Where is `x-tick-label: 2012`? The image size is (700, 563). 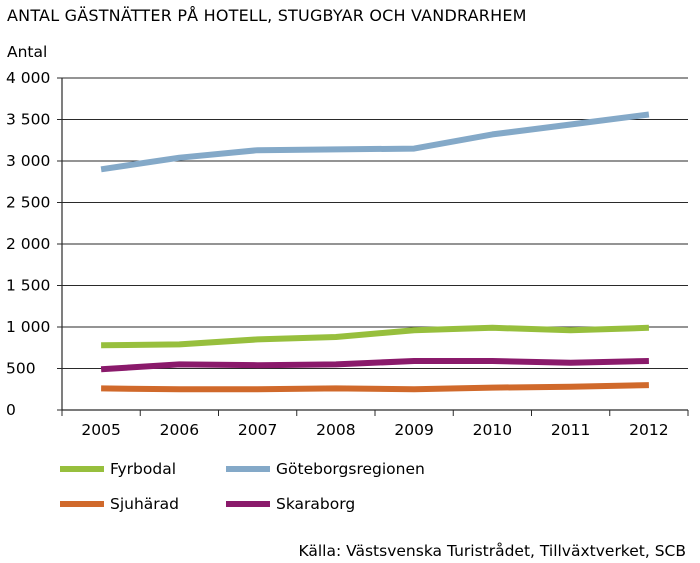
x-tick-label: 2012 is located at coordinates (648, 430).